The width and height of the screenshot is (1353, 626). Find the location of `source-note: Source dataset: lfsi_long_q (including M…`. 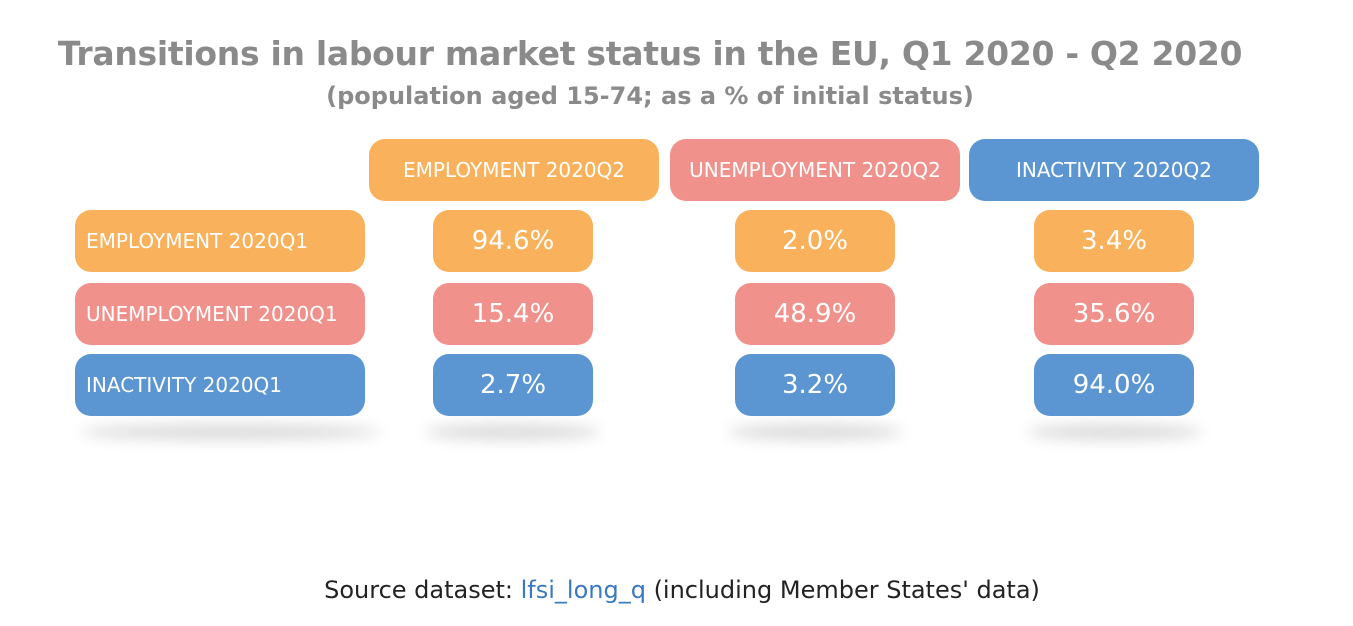

source-note: Source dataset: lfsi_long_q (including M… is located at coordinates (676, 590).